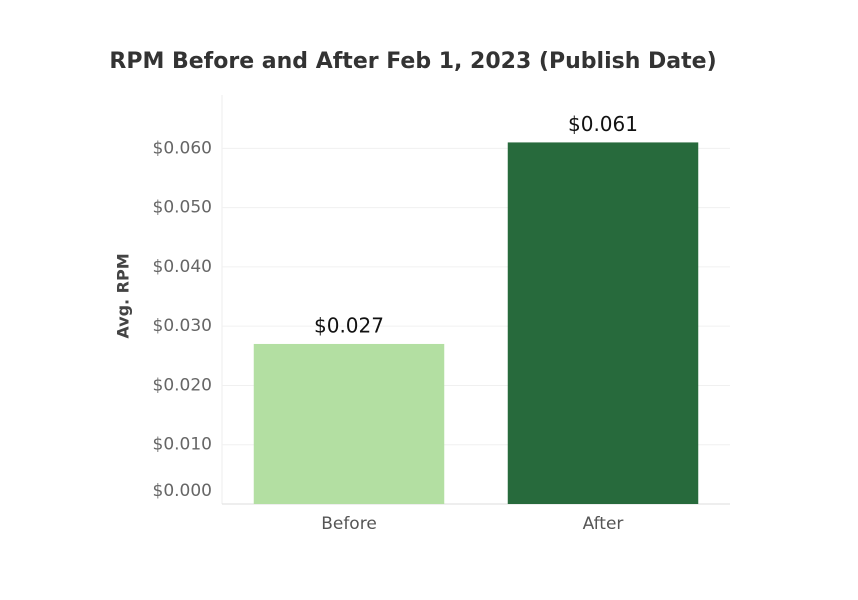 The image size is (858, 600). Describe the element at coordinates (182, 385) in the screenshot. I see `y-tick-label: $0.020` at that location.